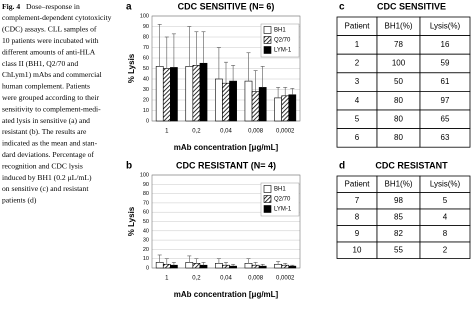  Describe the element at coordinates (167, 279) in the screenshot. I see `x-tick-label: 1` at that location.